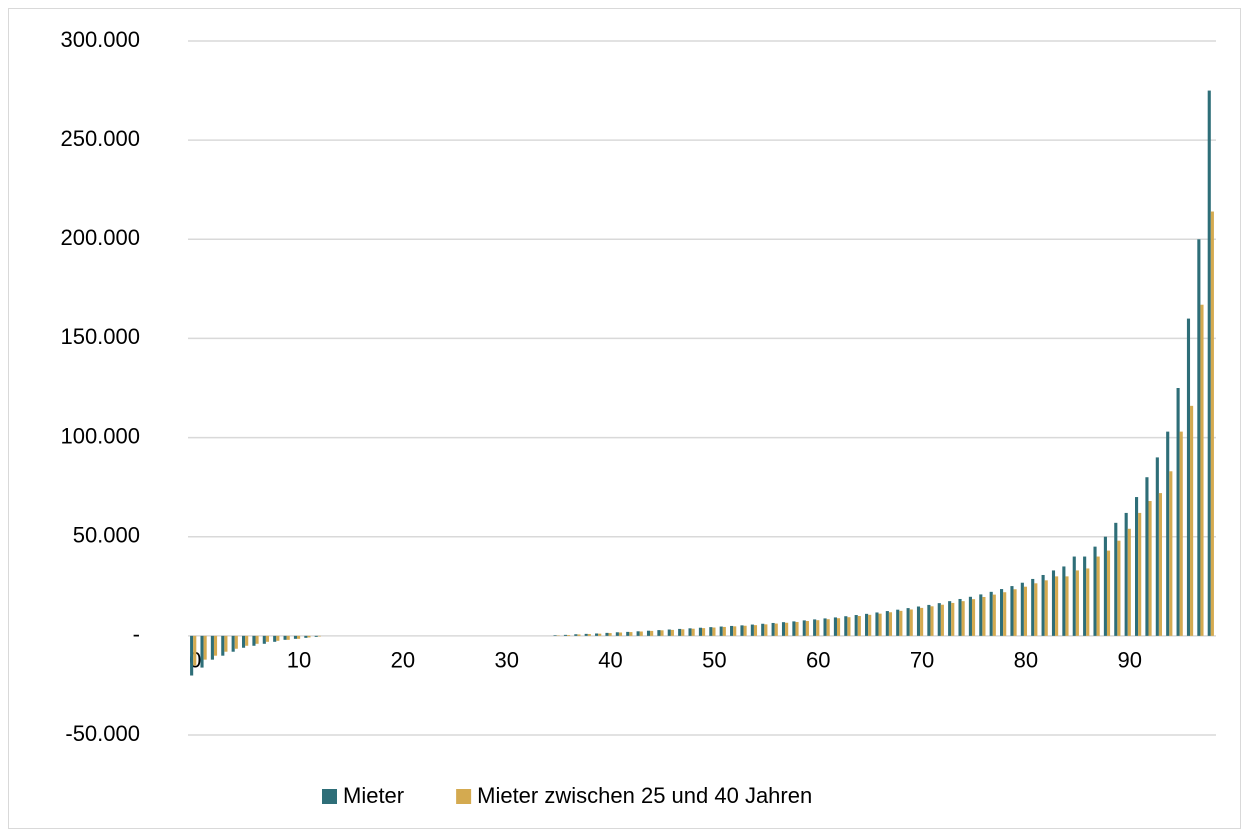 The image size is (1250, 831). I want to click on y-tick-label: 50.000, so click(106, 535).